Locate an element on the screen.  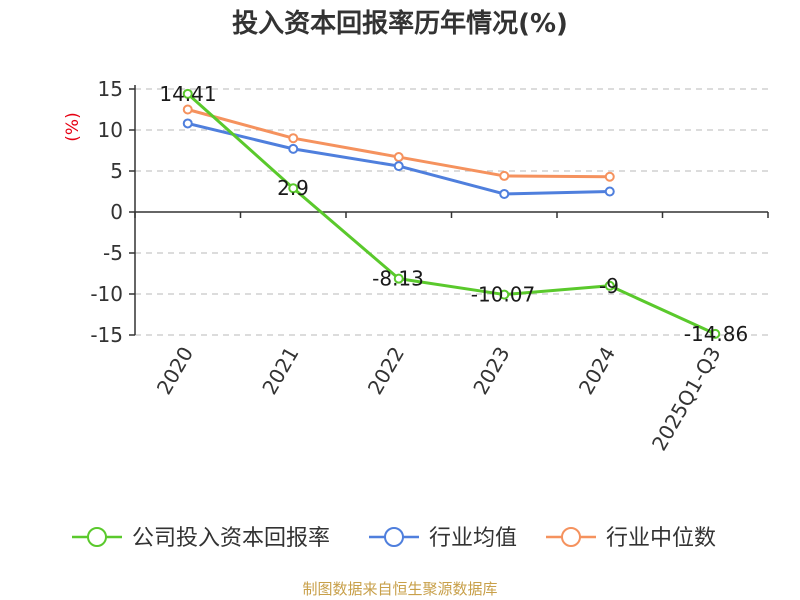
data-label: -9 is located at coordinates (609, 286).